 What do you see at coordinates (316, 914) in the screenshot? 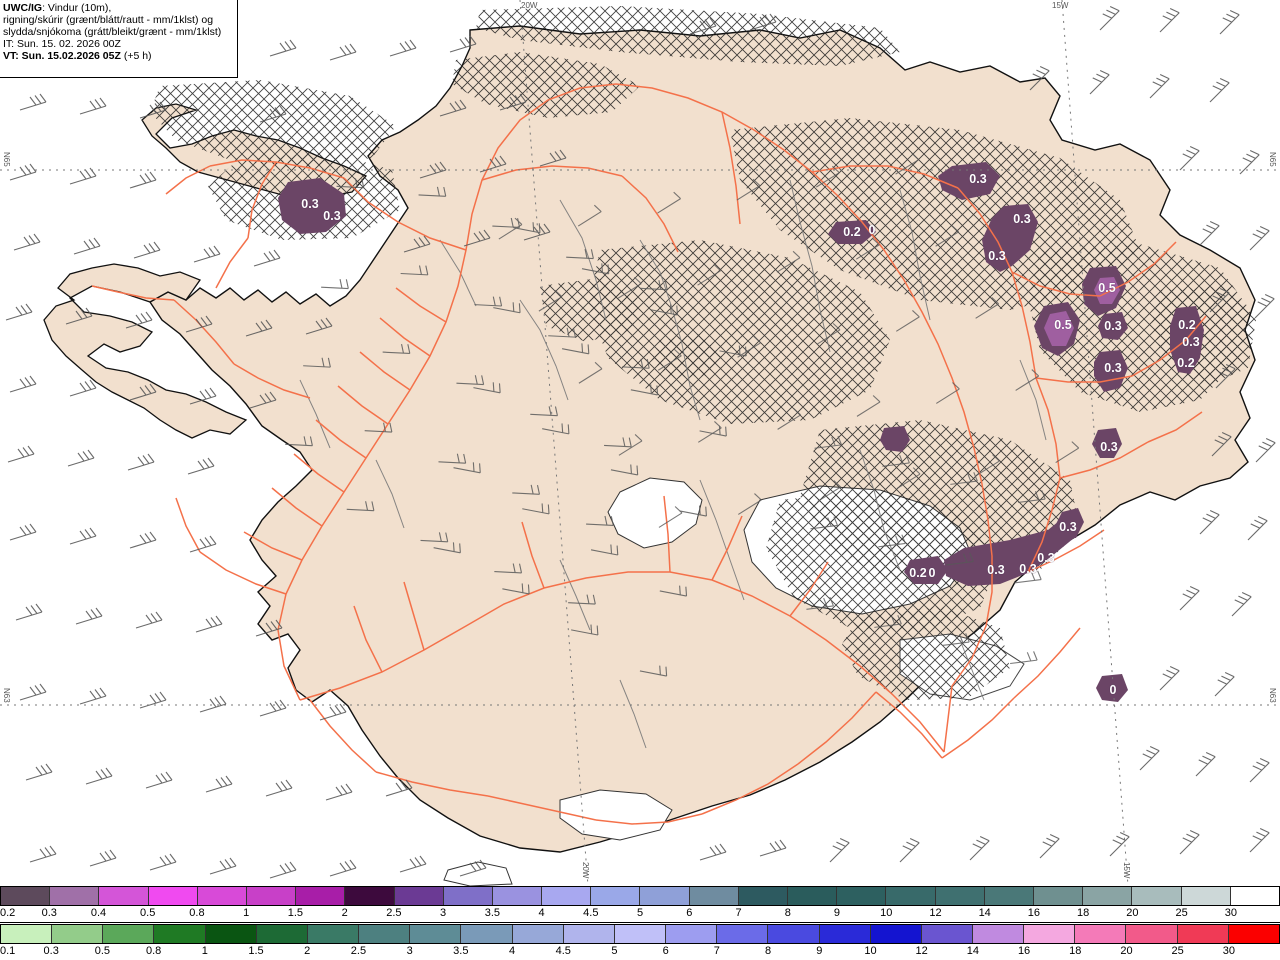
I see `colorbar-tick: 1.5` at bounding box center [316, 914].